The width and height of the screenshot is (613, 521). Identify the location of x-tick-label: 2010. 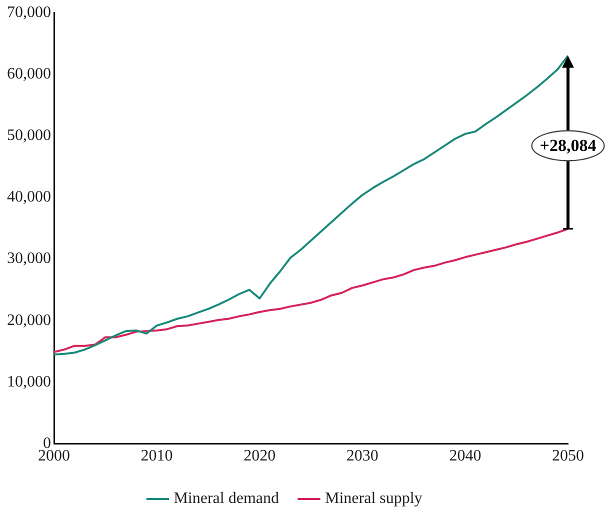
(156, 456).